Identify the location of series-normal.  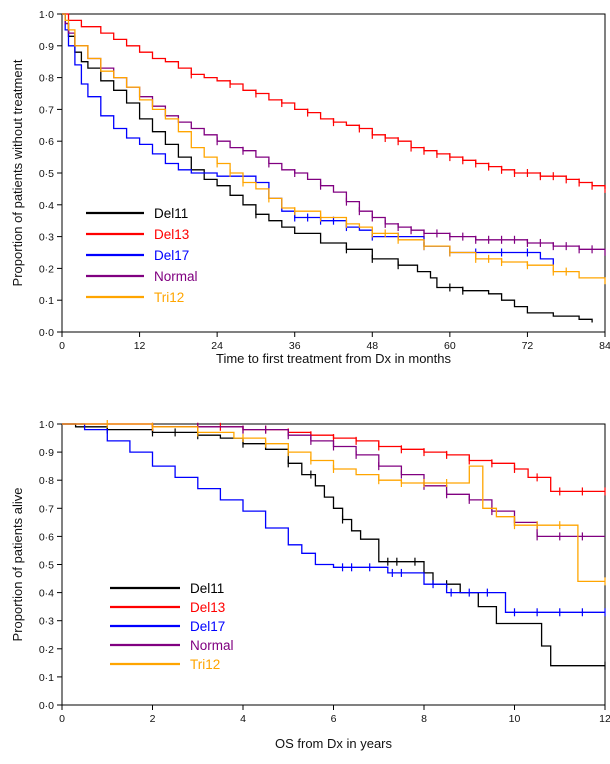
(333, 481).